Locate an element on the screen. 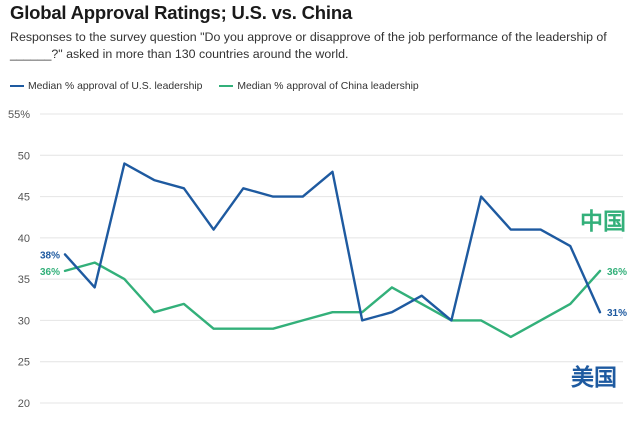  y-tick-label: 55% is located at coordinates (19, 115).